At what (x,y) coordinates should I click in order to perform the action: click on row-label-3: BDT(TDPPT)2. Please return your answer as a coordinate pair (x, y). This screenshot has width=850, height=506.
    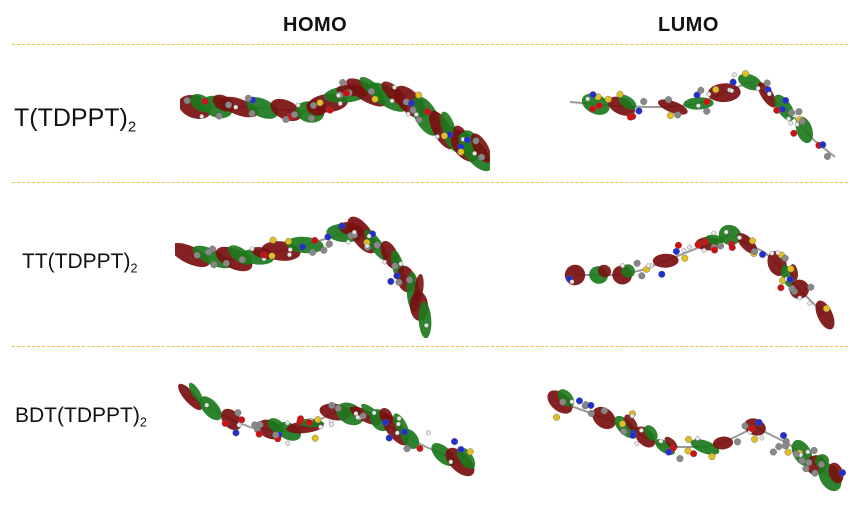
    Looking at the image, I should click on (100, 416).